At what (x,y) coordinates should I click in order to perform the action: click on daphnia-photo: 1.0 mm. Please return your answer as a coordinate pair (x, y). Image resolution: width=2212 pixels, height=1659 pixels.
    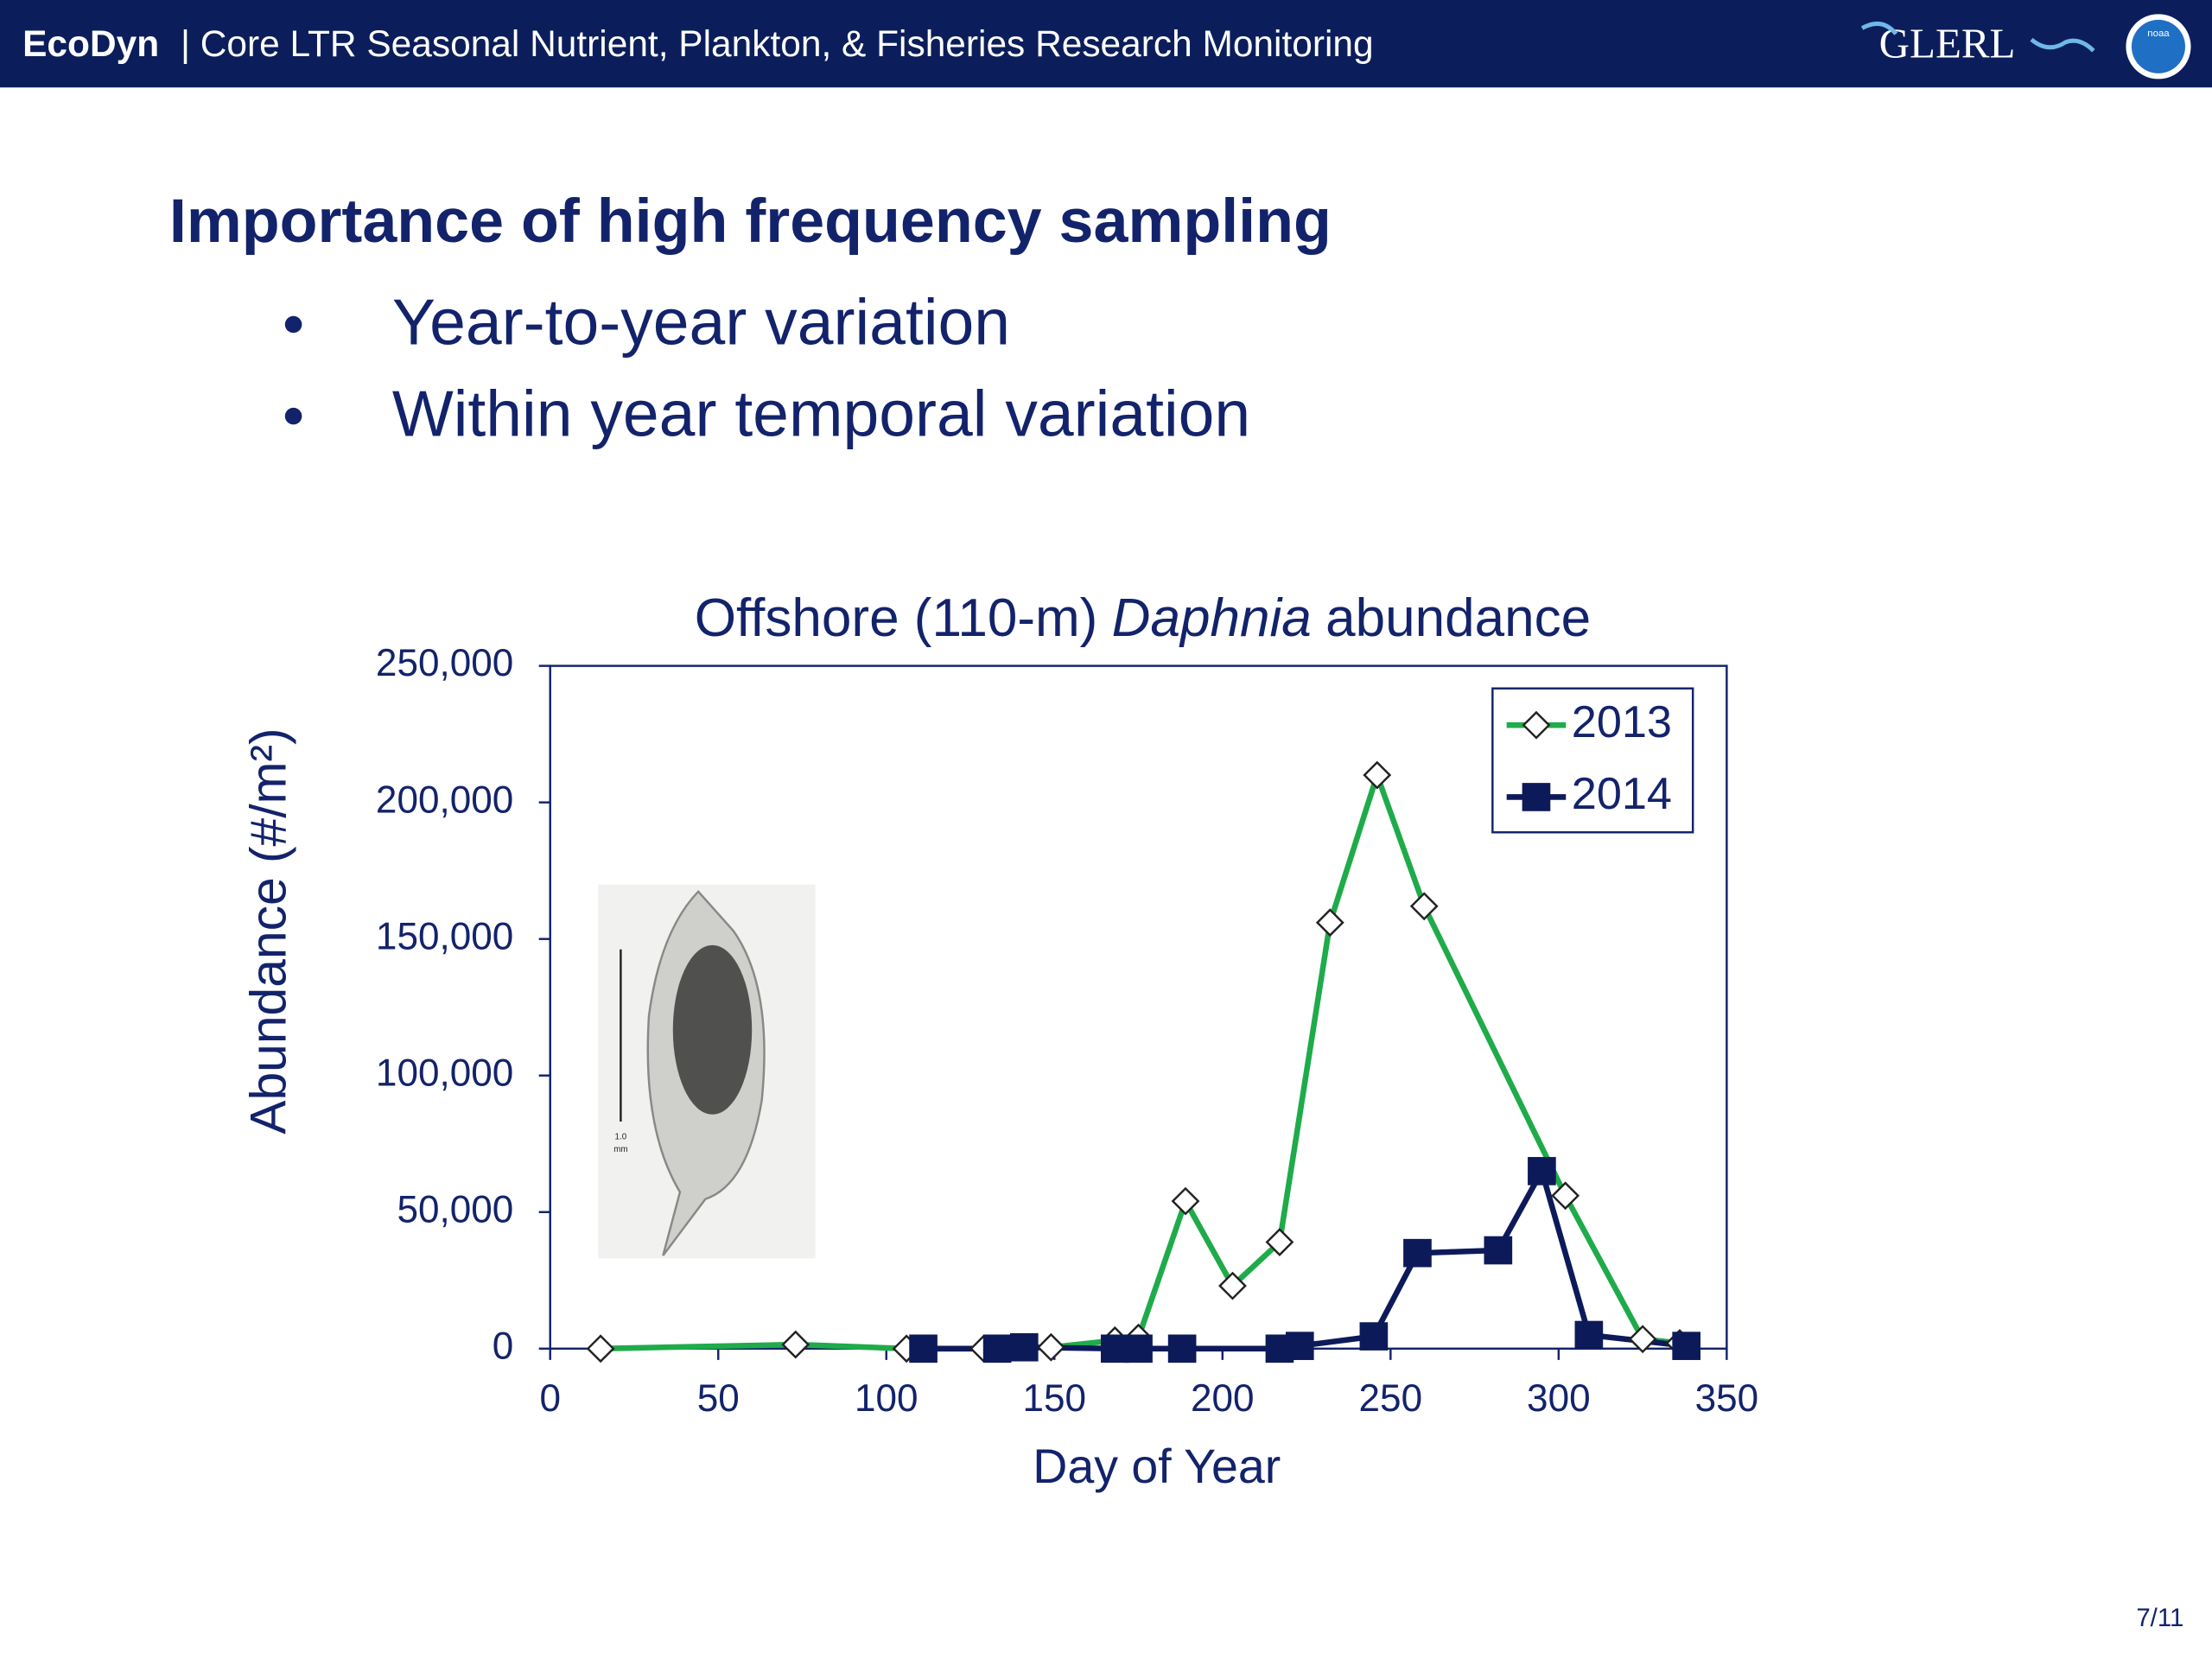
    Looking at the image, I should click on (707, 1071).